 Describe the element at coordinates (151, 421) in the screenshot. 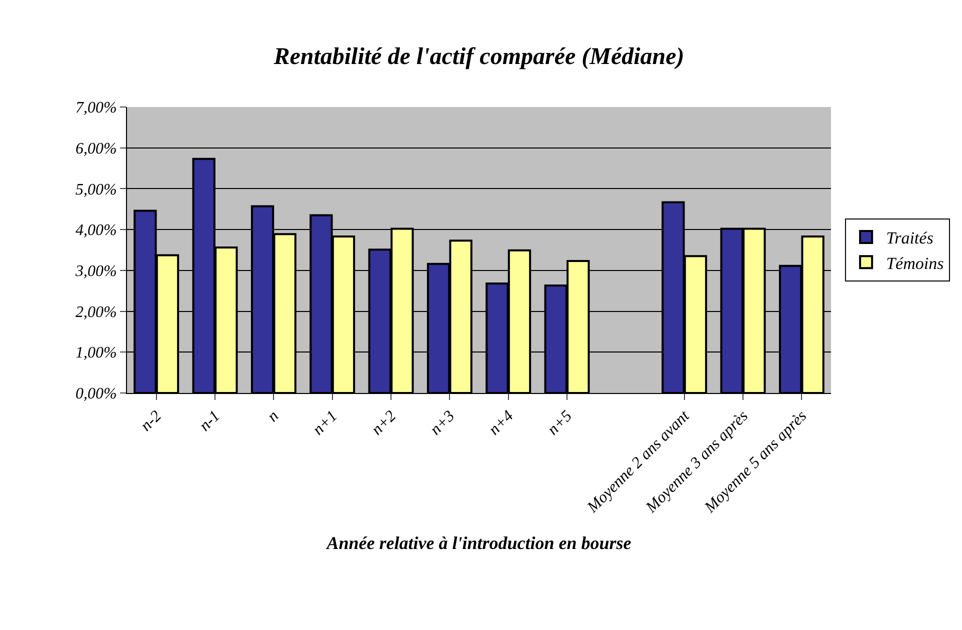

I see `x-tick-label: n-2` at that location.